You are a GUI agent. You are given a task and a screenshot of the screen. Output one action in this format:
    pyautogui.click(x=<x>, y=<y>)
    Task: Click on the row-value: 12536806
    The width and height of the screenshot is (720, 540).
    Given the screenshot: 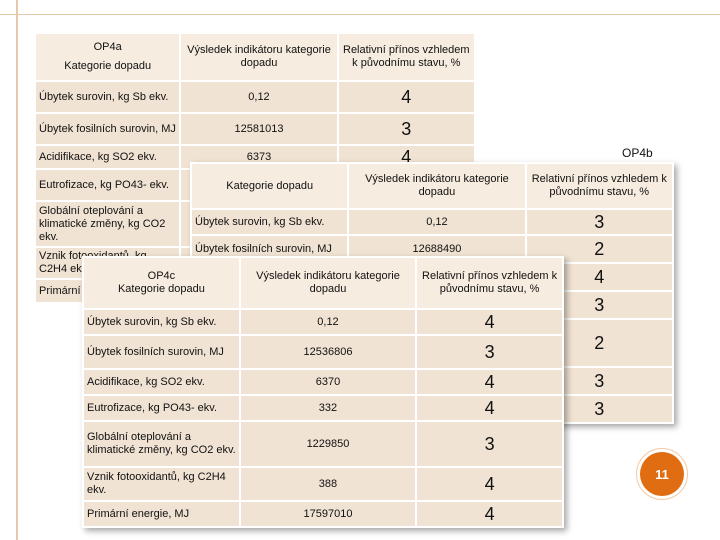 What is the action you would take?
    pyautogui.click(x=328, y=352)
    